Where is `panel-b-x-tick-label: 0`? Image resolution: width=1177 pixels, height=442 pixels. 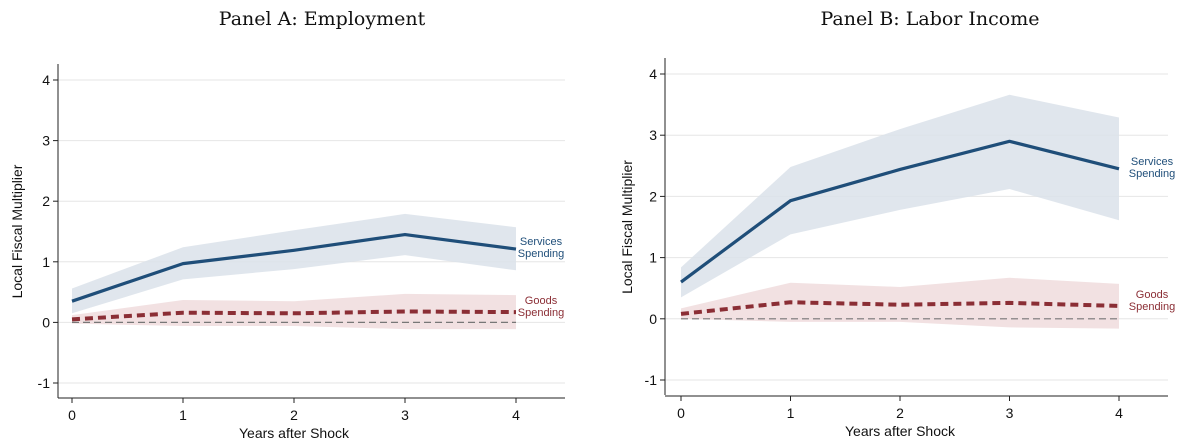
panel-b-x-tick-label: 0 is located at coordinates (681, 413).